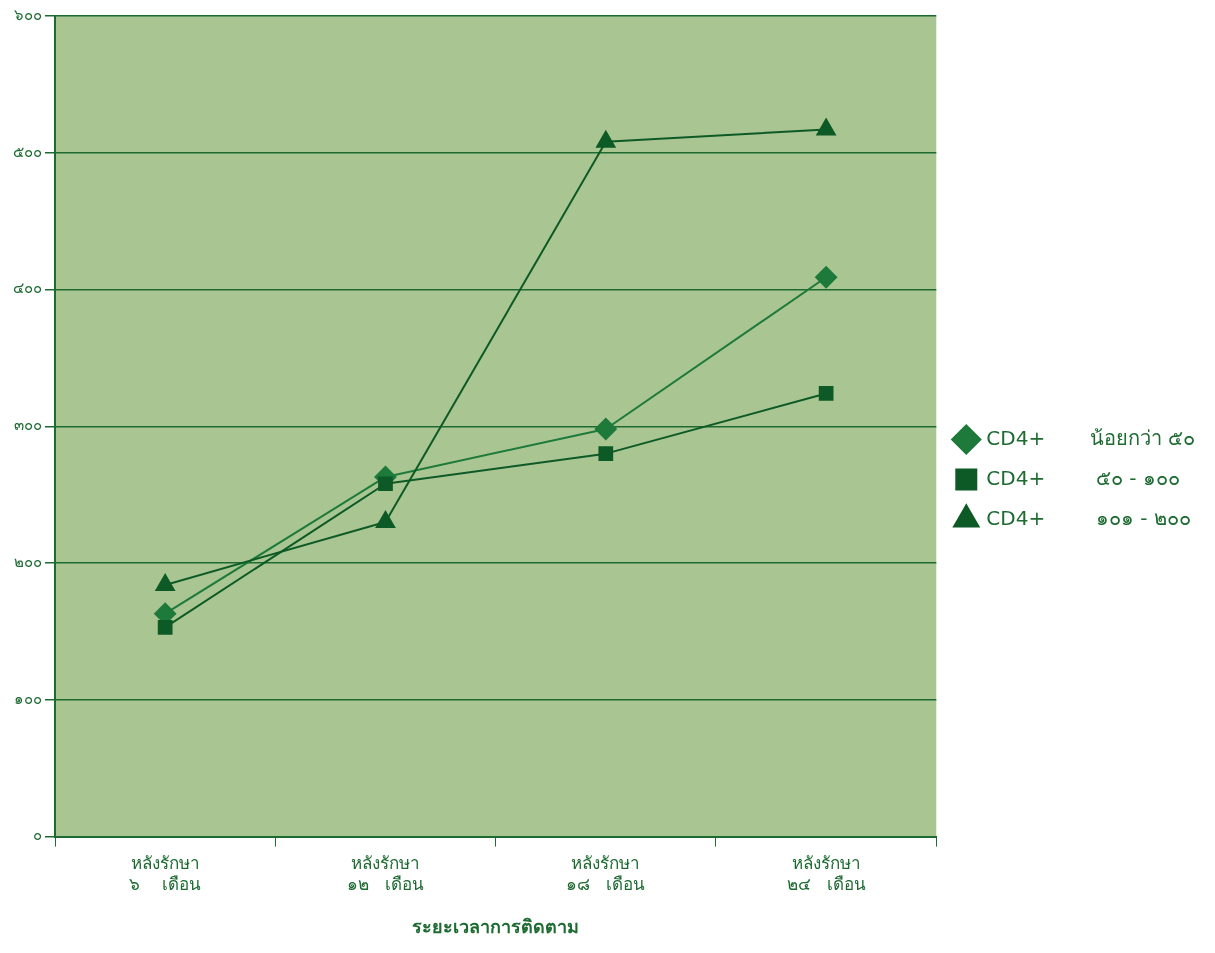  What do you see at coordinates (28, 425) in the screenshot?
I see `y-tick-label: ๓๐๐` at bounding box center [28, 425].